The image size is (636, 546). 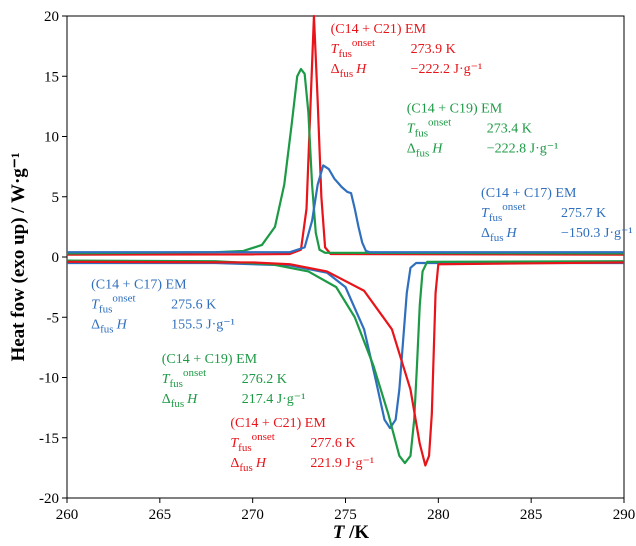 I want to click on x-tick-label: 260, so click(x=67, y=515).